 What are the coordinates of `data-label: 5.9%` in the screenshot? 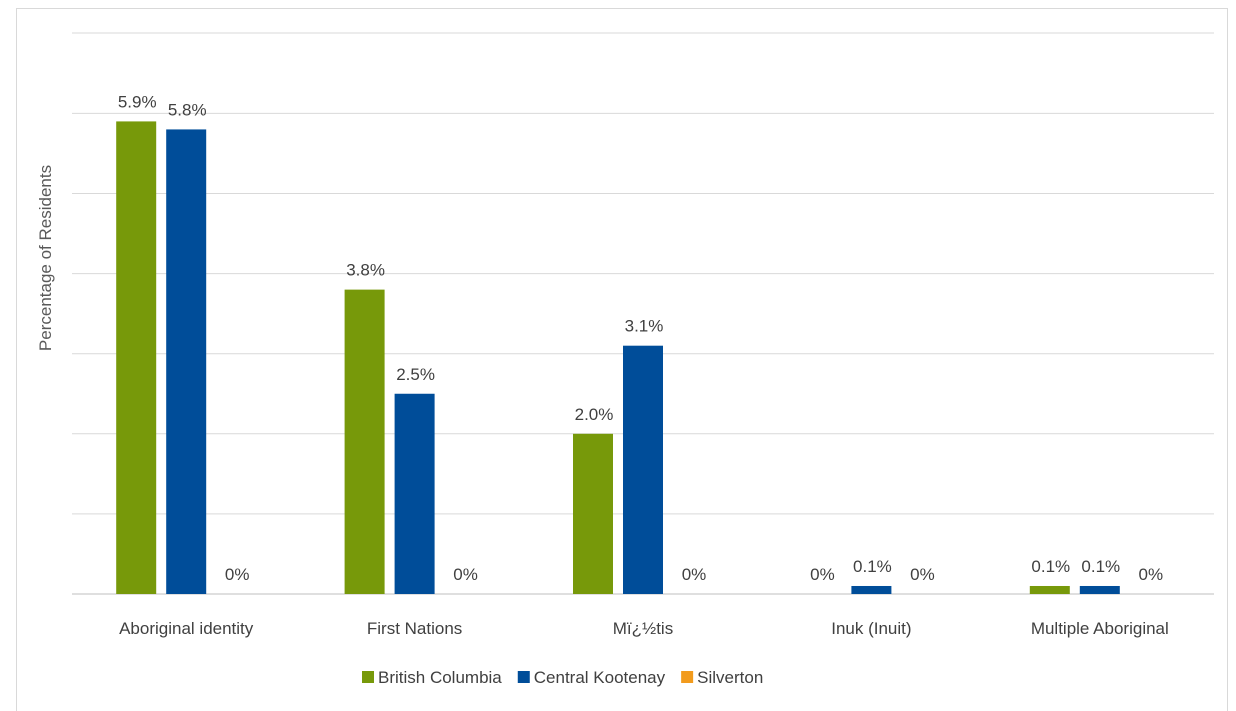 It's located at (137, 101).